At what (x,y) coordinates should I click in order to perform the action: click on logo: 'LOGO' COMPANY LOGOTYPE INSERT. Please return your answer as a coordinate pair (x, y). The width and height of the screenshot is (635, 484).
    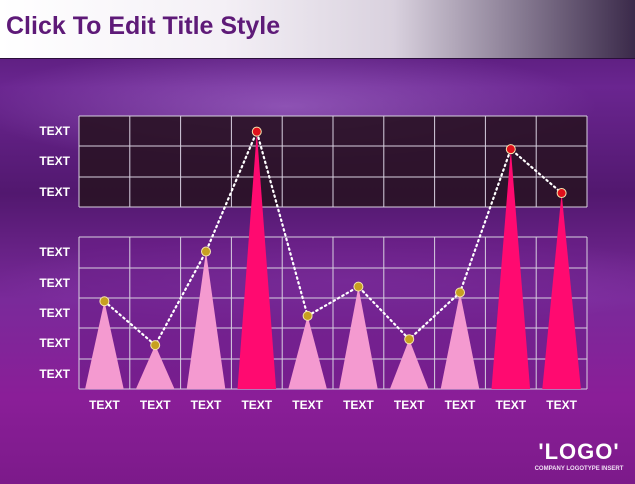
    Looking at the image, I should click on (579, 460).